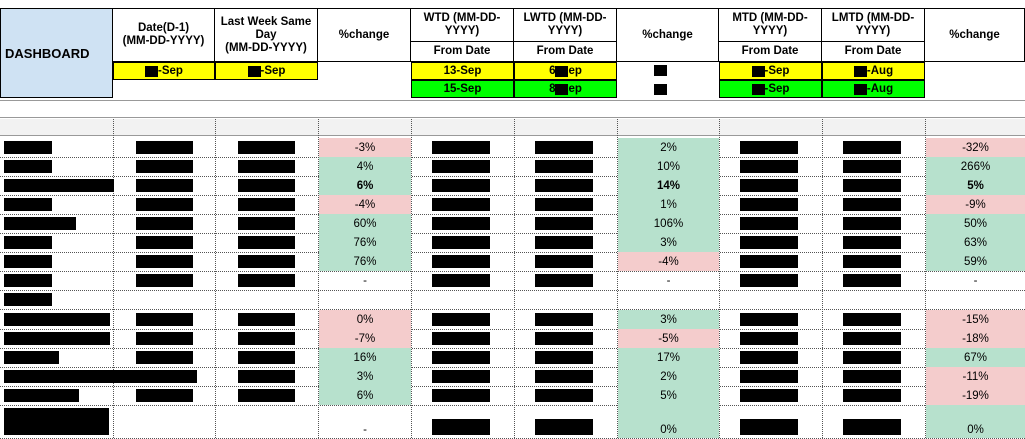 Image resolution: width=1025 pixels, height=439 pixels. Describe the element at coordinates (668, 147) in the screenshot. I see `pct-change-cell: 2%` at that location.